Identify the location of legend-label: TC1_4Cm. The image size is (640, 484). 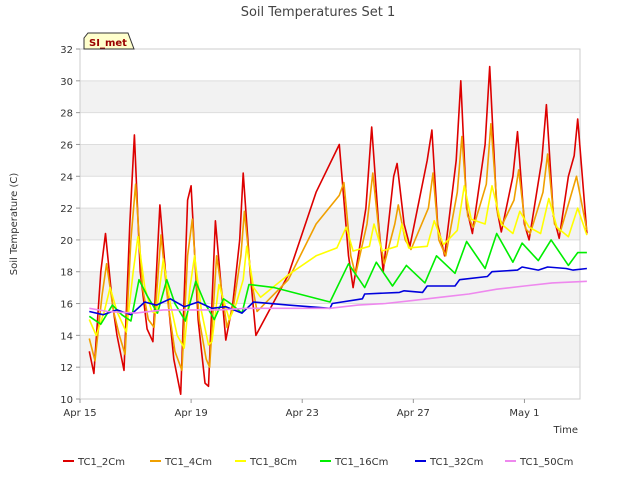
(188, 462).